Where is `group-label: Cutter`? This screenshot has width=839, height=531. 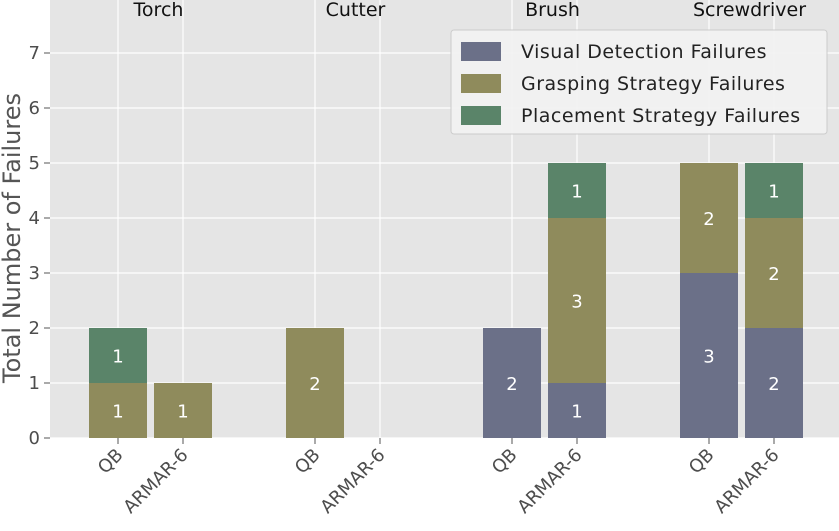
group-label: Cutter is located at coordinates (356, 10).